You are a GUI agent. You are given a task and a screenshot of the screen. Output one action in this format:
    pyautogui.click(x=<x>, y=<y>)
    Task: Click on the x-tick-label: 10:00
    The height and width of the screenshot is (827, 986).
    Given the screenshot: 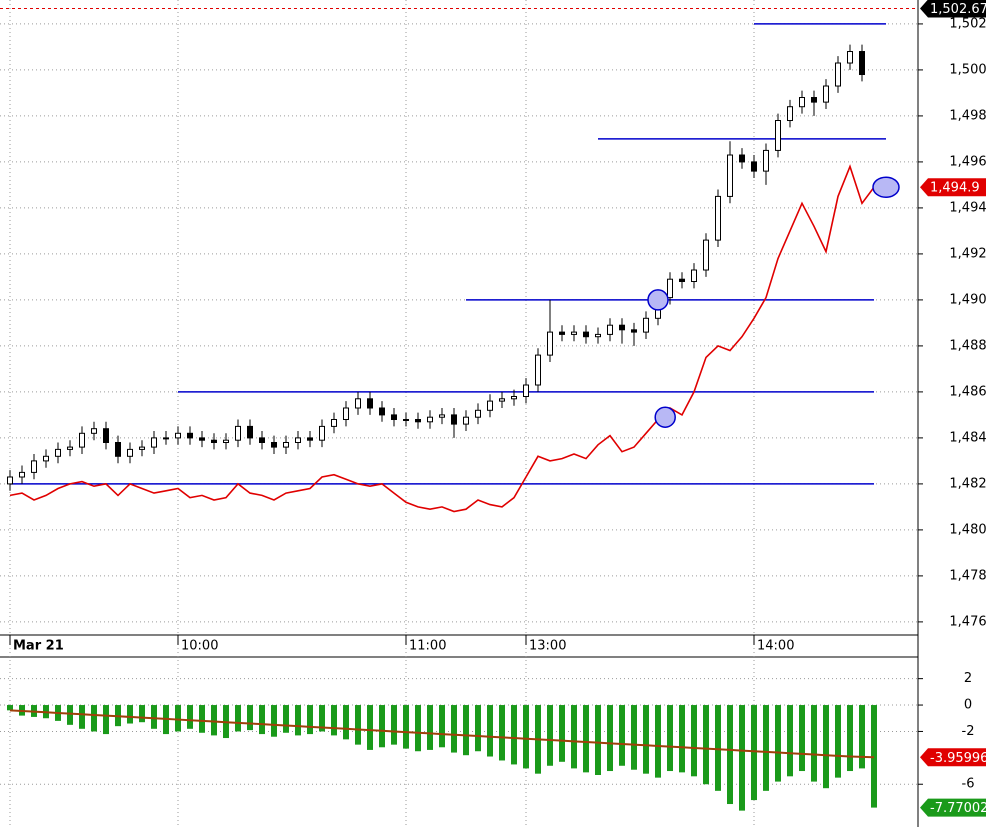 What is the action you would take?
    pyautogui.click(x=199, y=646)
    